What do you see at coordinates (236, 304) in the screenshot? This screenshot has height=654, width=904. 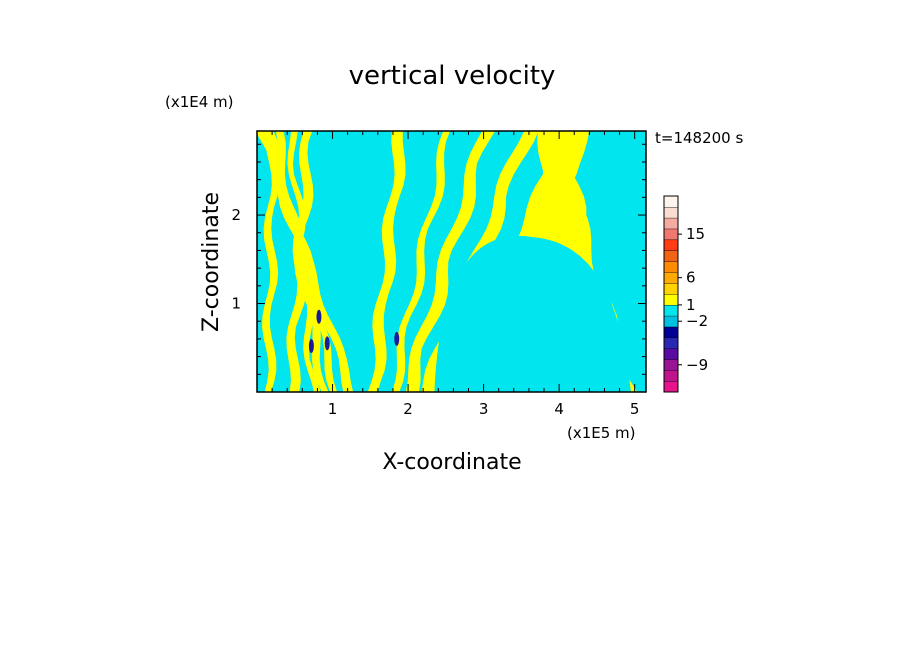 I see `y-tick-label: 1` at bounding box center [236, 304].